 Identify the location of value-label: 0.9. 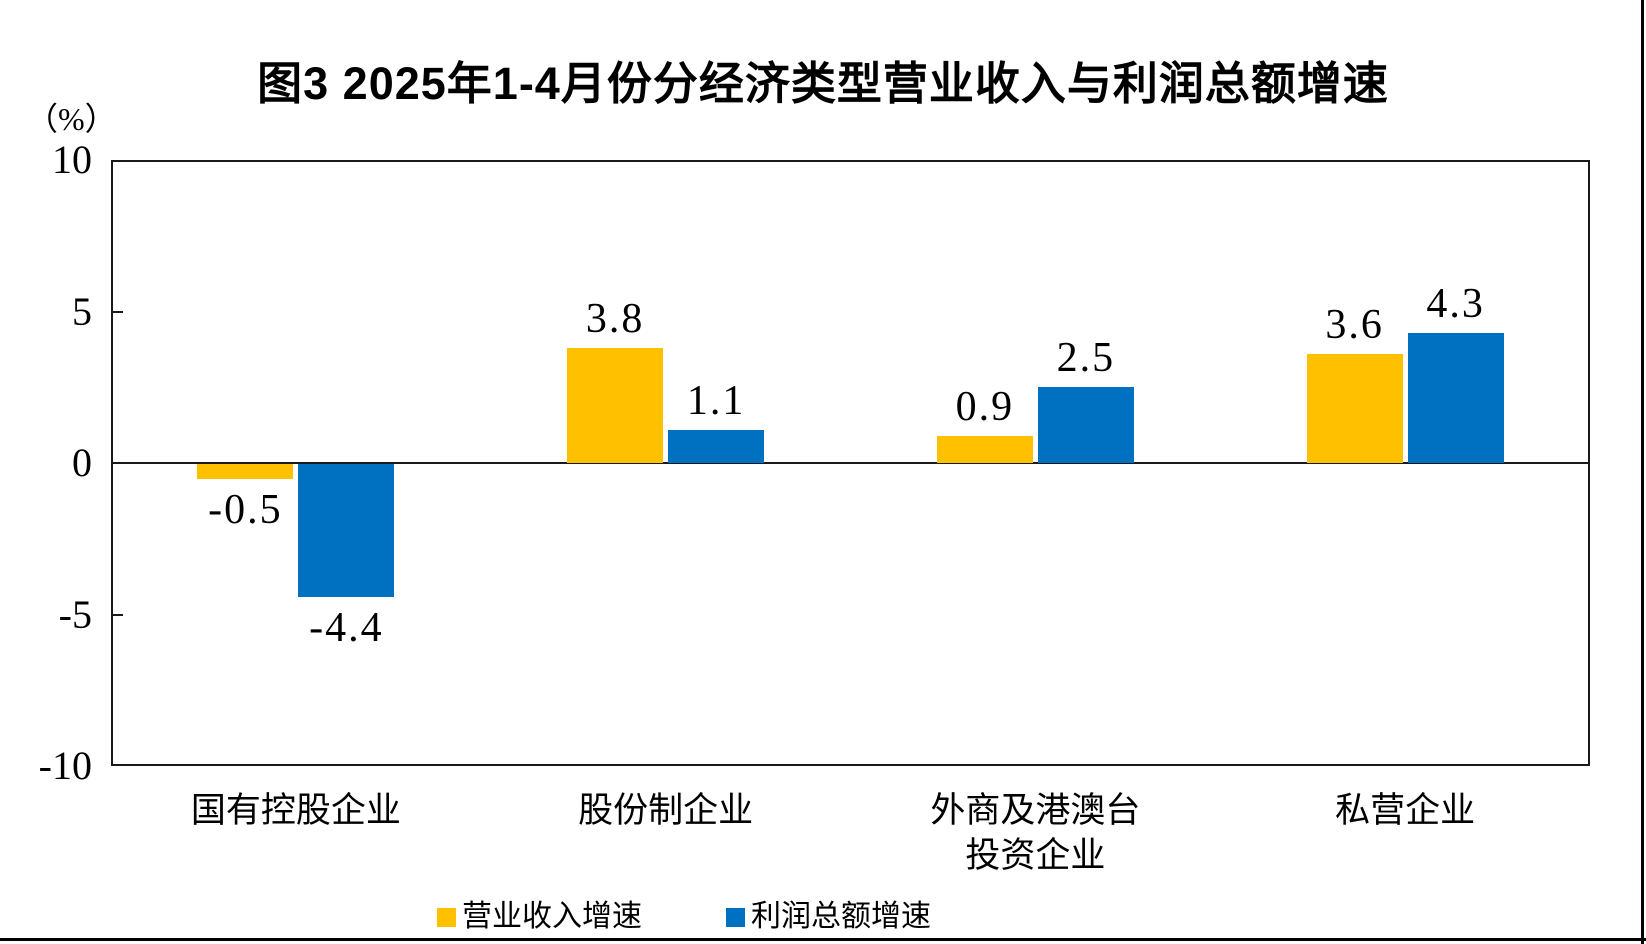
(985, 406).